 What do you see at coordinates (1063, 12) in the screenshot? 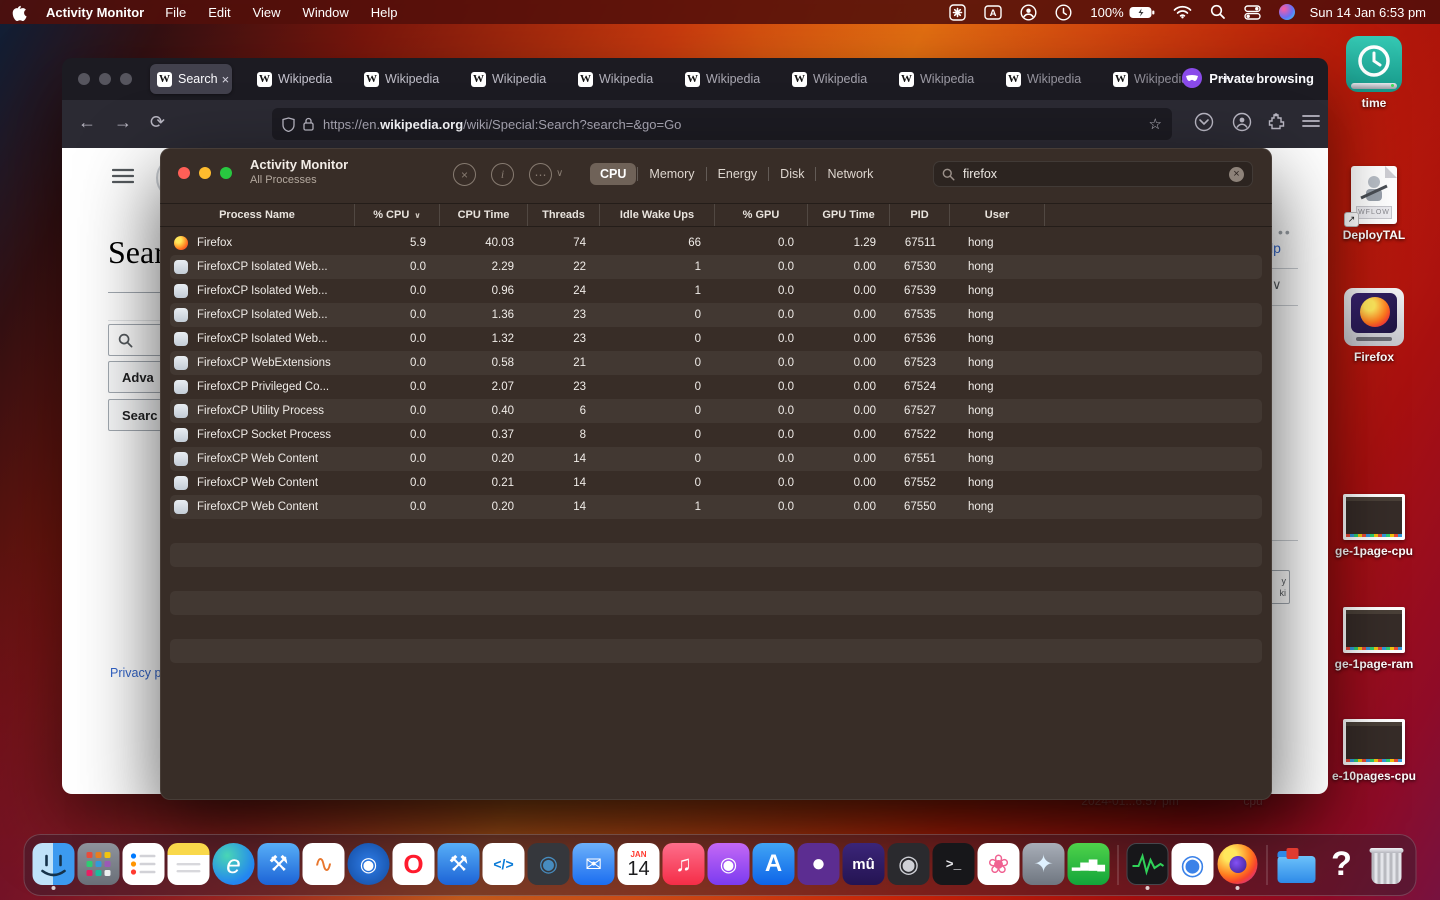
I see `time-machine-icon` at bounding box center [1063, 12].